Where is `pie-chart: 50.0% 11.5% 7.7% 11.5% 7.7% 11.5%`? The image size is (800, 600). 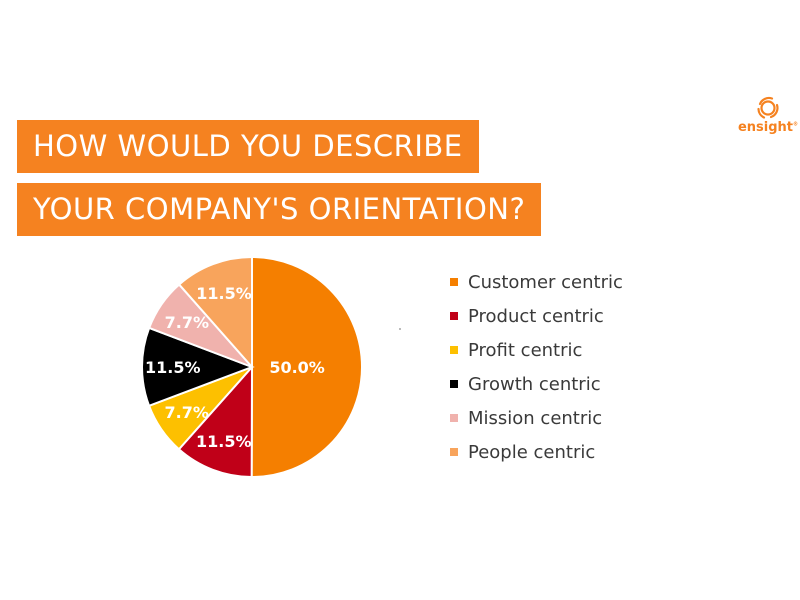
pie-chart: 50.0% 11.5% 7.7% 11.5% 7.7% 11.5% is located at coordinates (252, 367).